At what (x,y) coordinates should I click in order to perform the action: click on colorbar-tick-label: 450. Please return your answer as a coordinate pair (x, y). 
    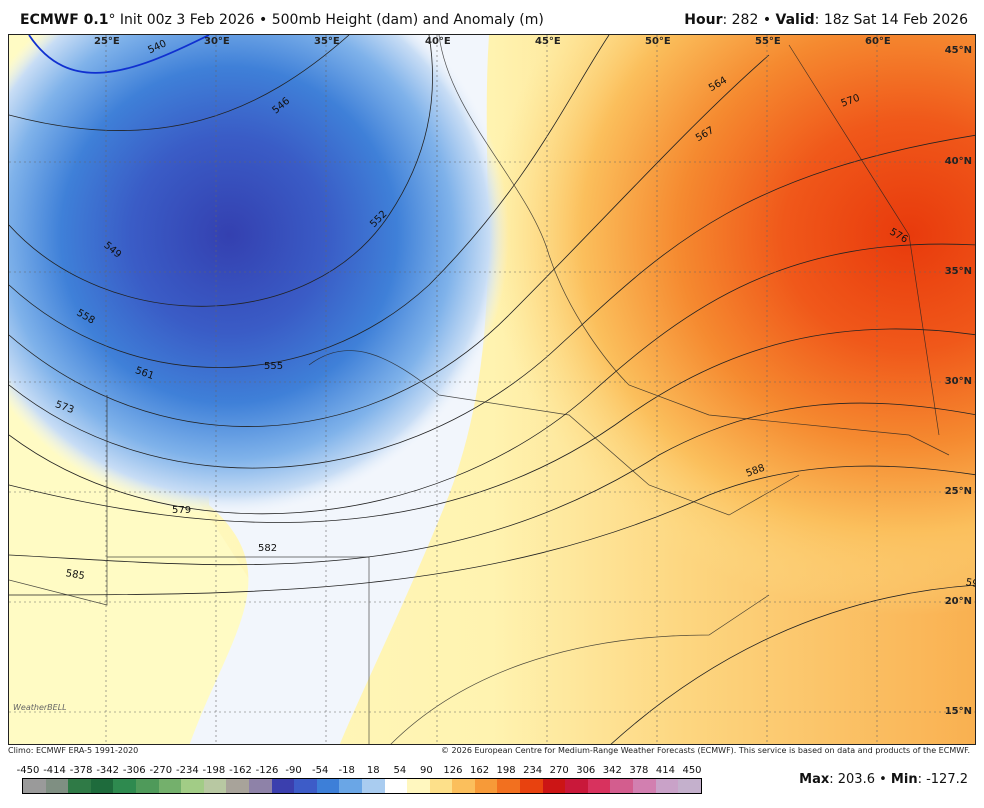
    Looking at the image, I should click on (692, 770).